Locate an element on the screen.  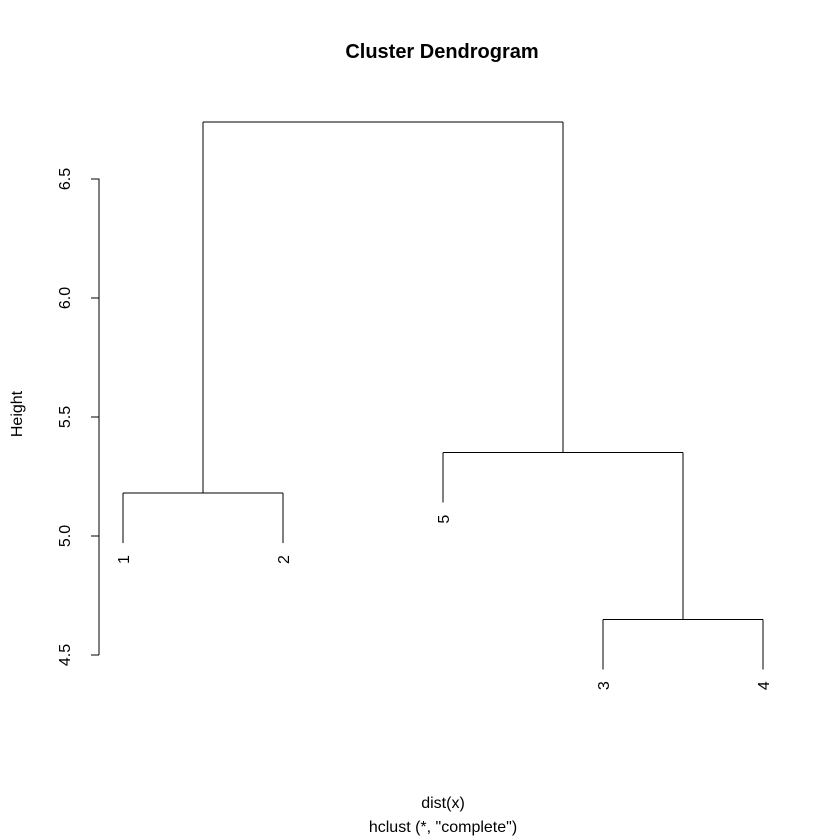
y-tick-label: 5.5 is located at coordinates (65, 417).